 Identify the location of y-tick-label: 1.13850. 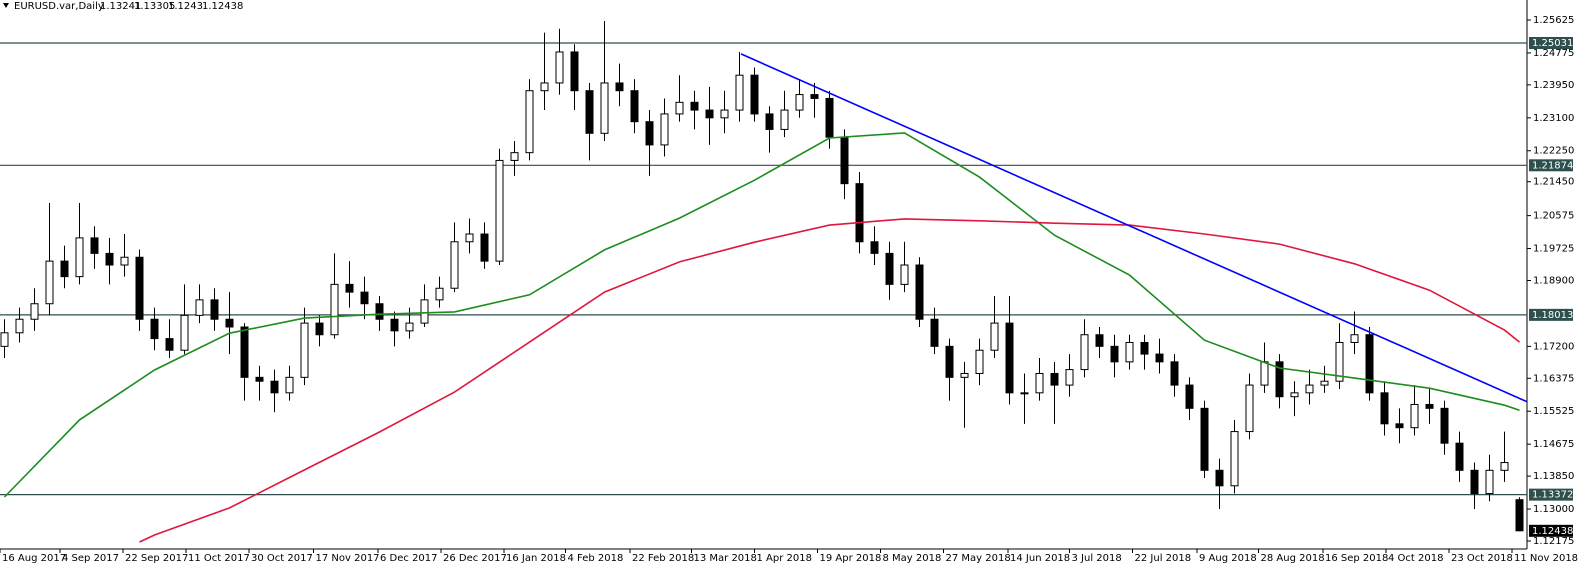
(1553, 476).